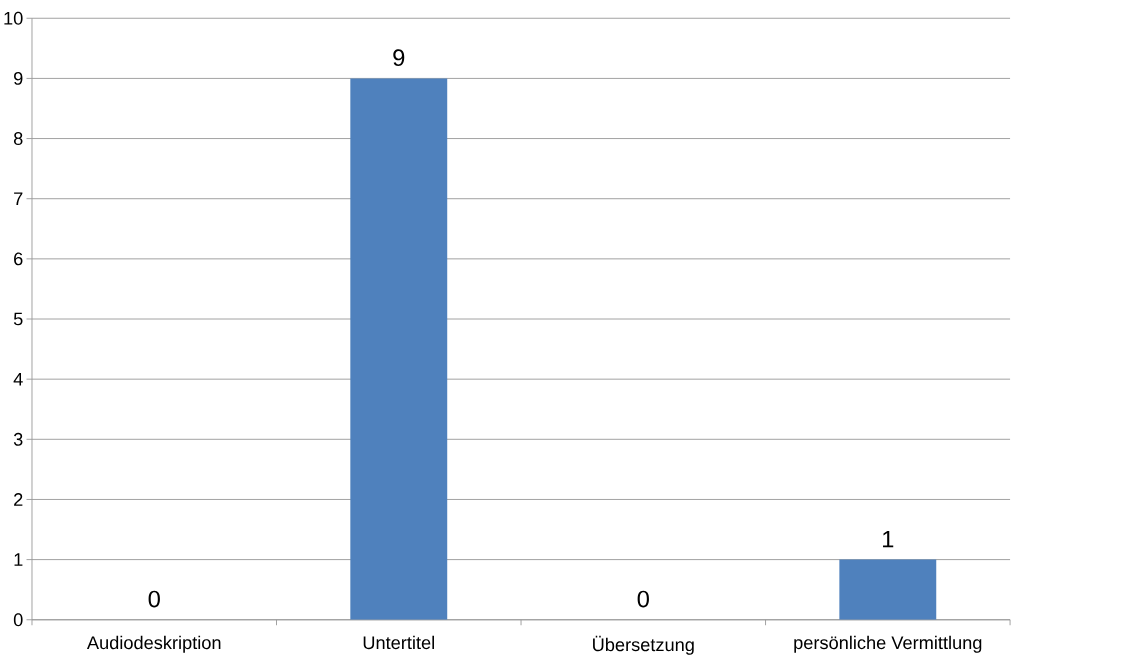 This screenshot has width=1136, height=668. What do you see at coordinates (18, 78) in the screenshot?
I see `y-tick-label: 9` at bounding box center [18, 78].